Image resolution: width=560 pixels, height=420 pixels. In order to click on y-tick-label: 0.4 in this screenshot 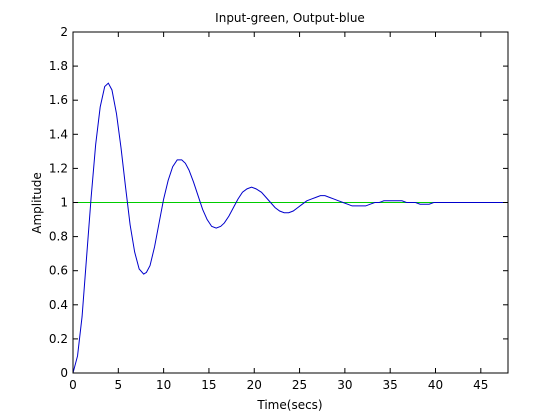, I will do `click(58, 305)`.